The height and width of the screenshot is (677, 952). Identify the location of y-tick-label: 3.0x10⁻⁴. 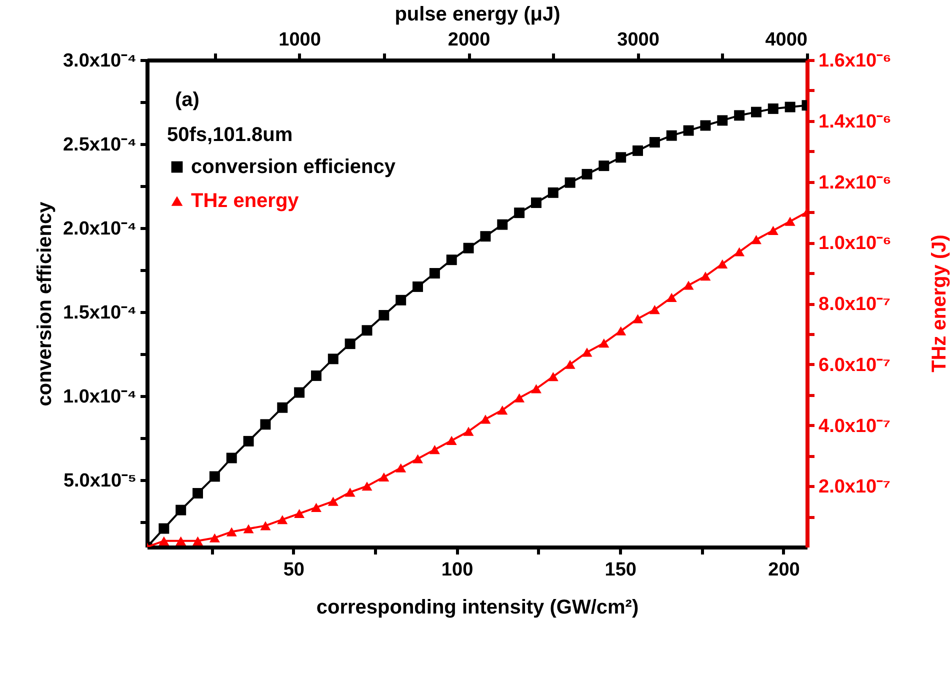
(99, 61).